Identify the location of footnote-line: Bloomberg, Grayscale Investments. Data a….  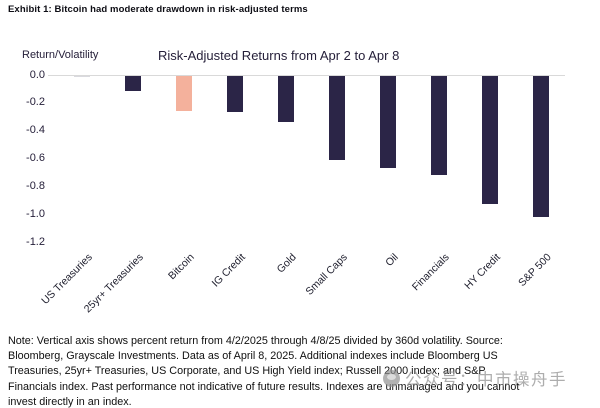
(253, 356).